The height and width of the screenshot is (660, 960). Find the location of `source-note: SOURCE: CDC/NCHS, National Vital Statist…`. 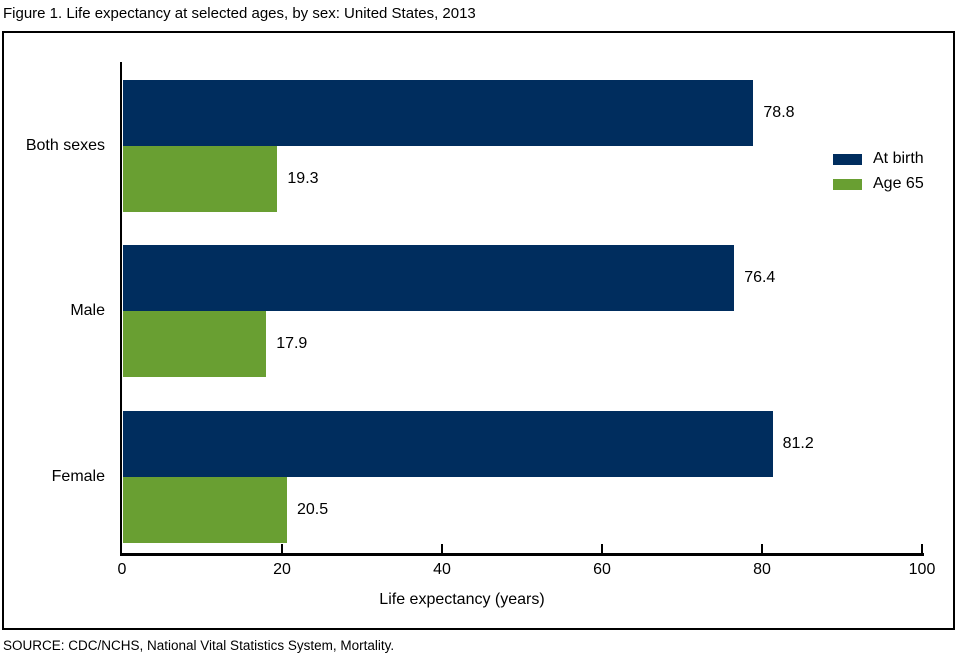

source-note: SOURCE: CDC/NCHS, National Vital Statist… is located at coordinates (199, 645).